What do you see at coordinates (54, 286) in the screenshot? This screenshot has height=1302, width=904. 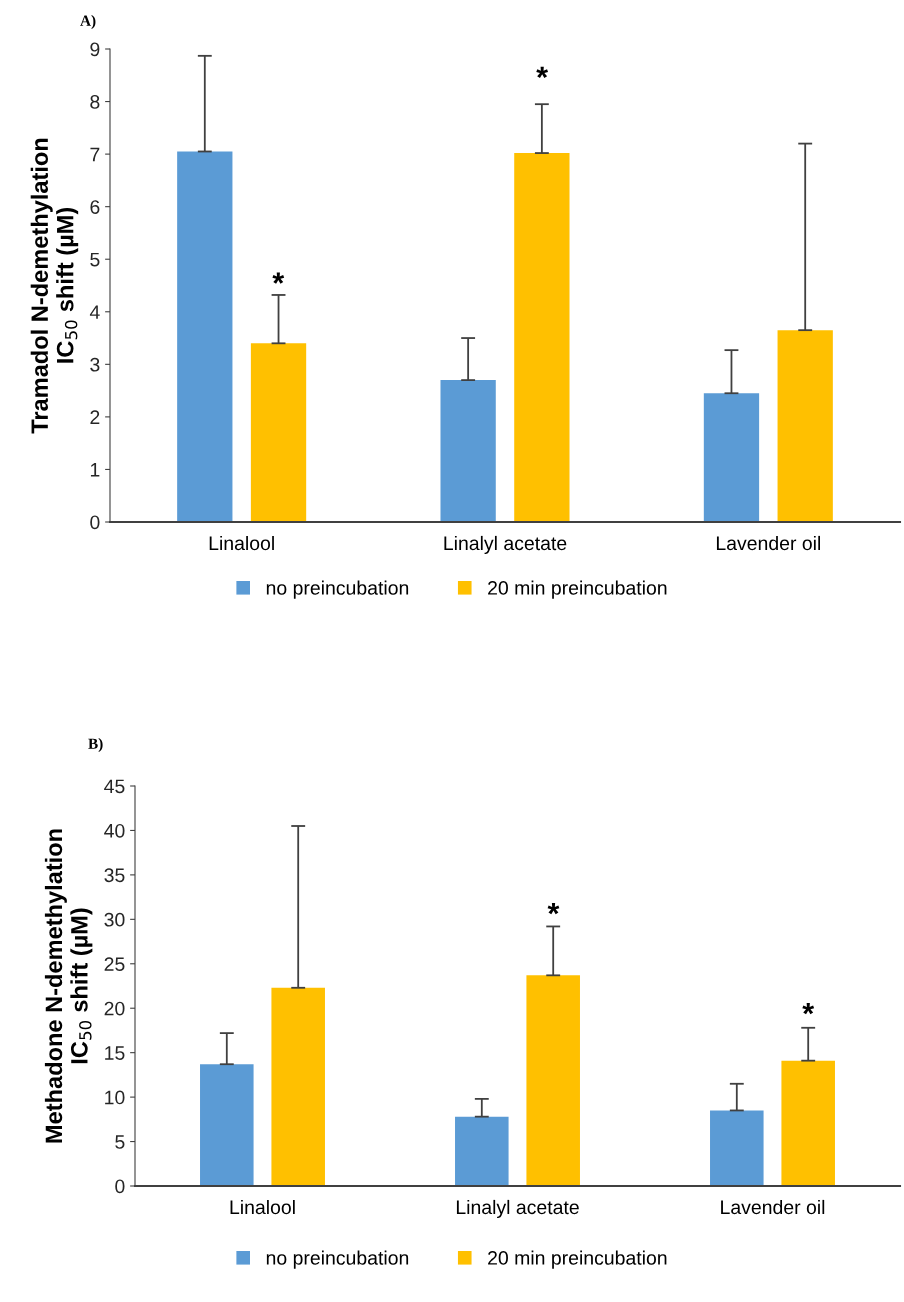 I see `y-axis-title: Tramadol N-demethylation IC$_{50}$ shift (µM)` at bounding box center [54, 286].